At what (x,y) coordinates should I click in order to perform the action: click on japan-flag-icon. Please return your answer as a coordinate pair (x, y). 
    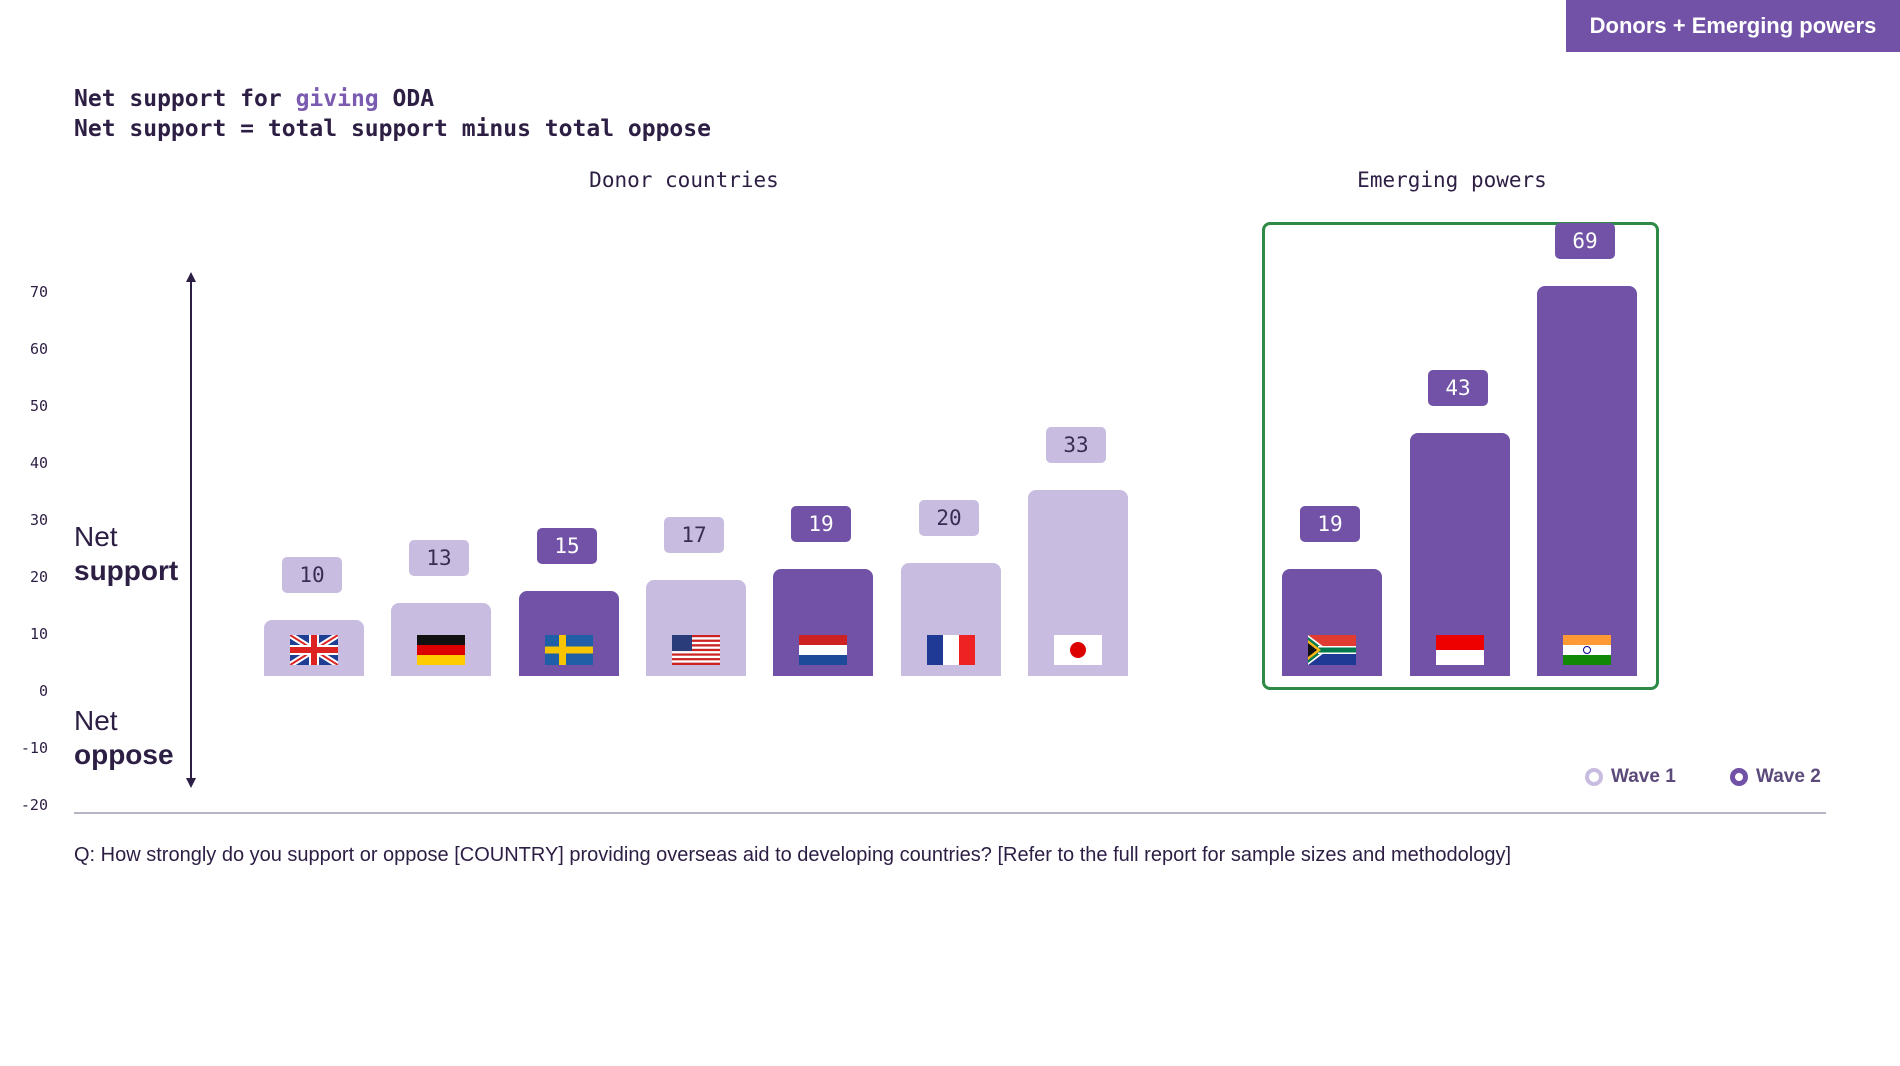
    Looking at the image, I should click on (1078, 650).